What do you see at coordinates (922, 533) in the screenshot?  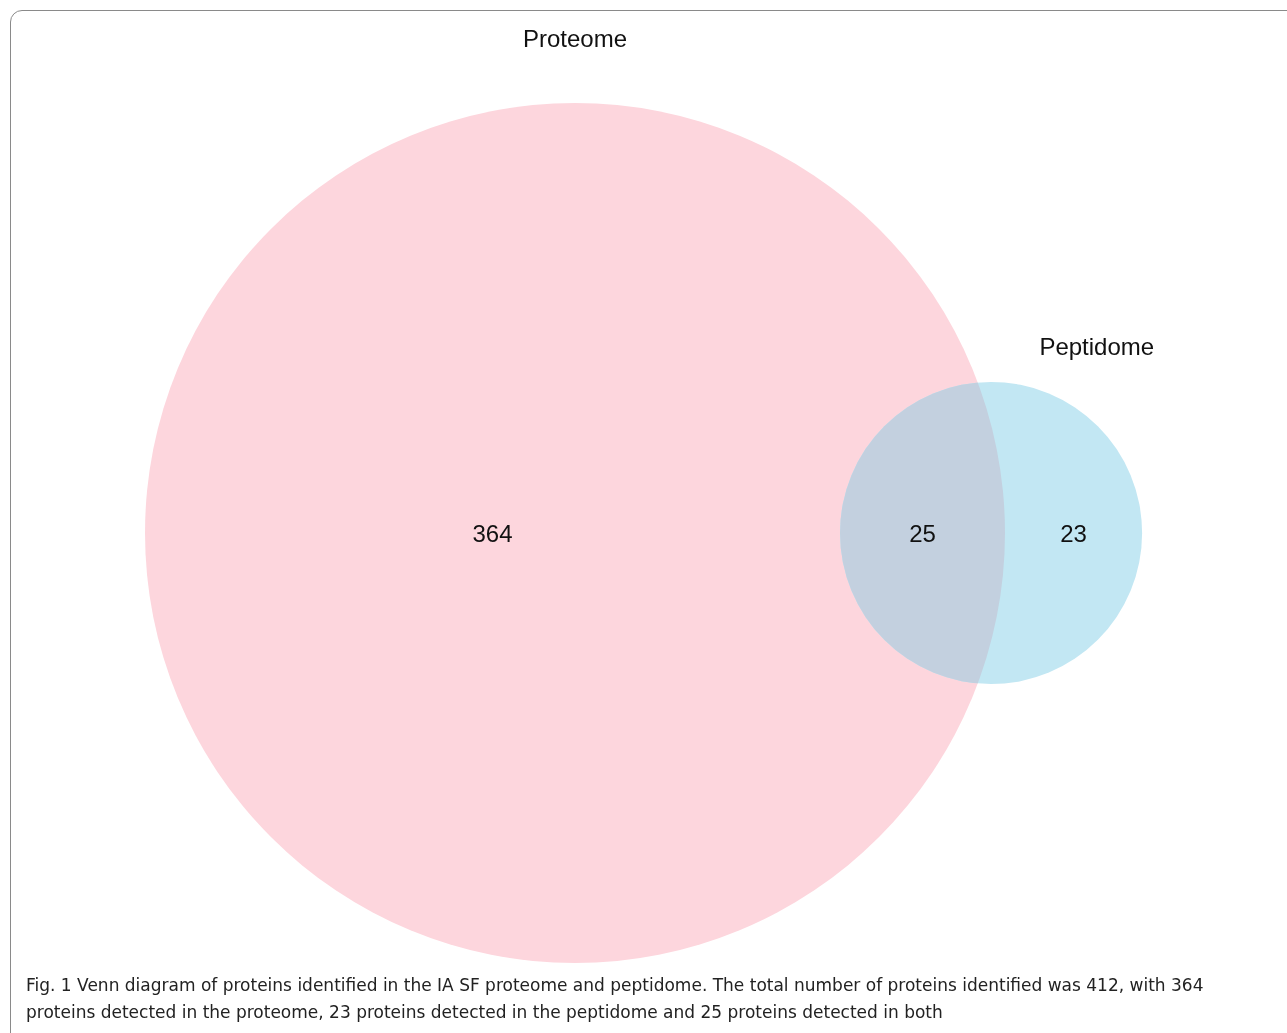 I see `data-label: 25` at bounding box center [922, 533].